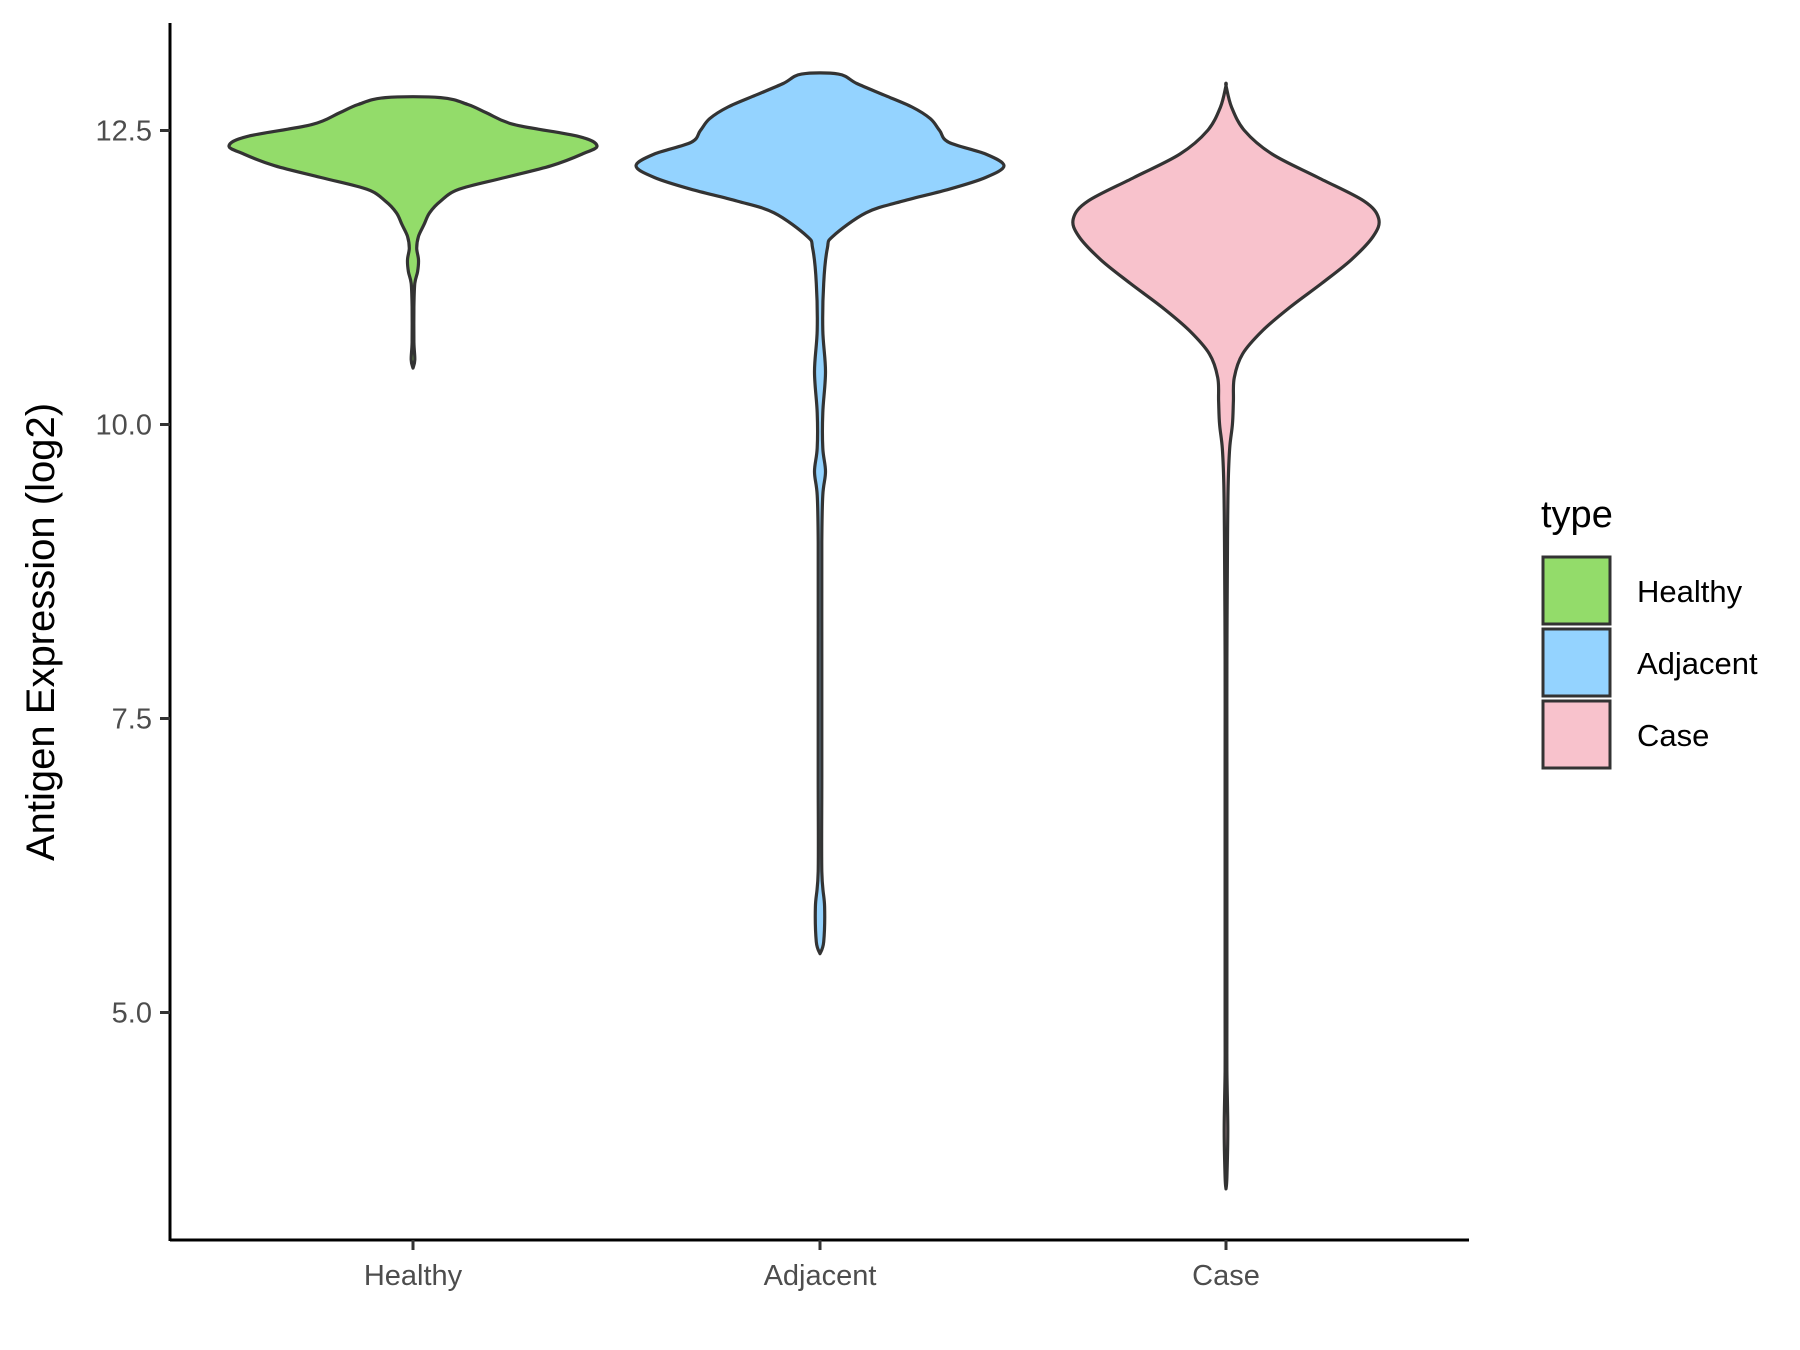  What do you see at coordinates (41, 632) in the screenshot?
I see `y-axis-title: Antigen Expression (log2)` at bounding box center [41, 632].